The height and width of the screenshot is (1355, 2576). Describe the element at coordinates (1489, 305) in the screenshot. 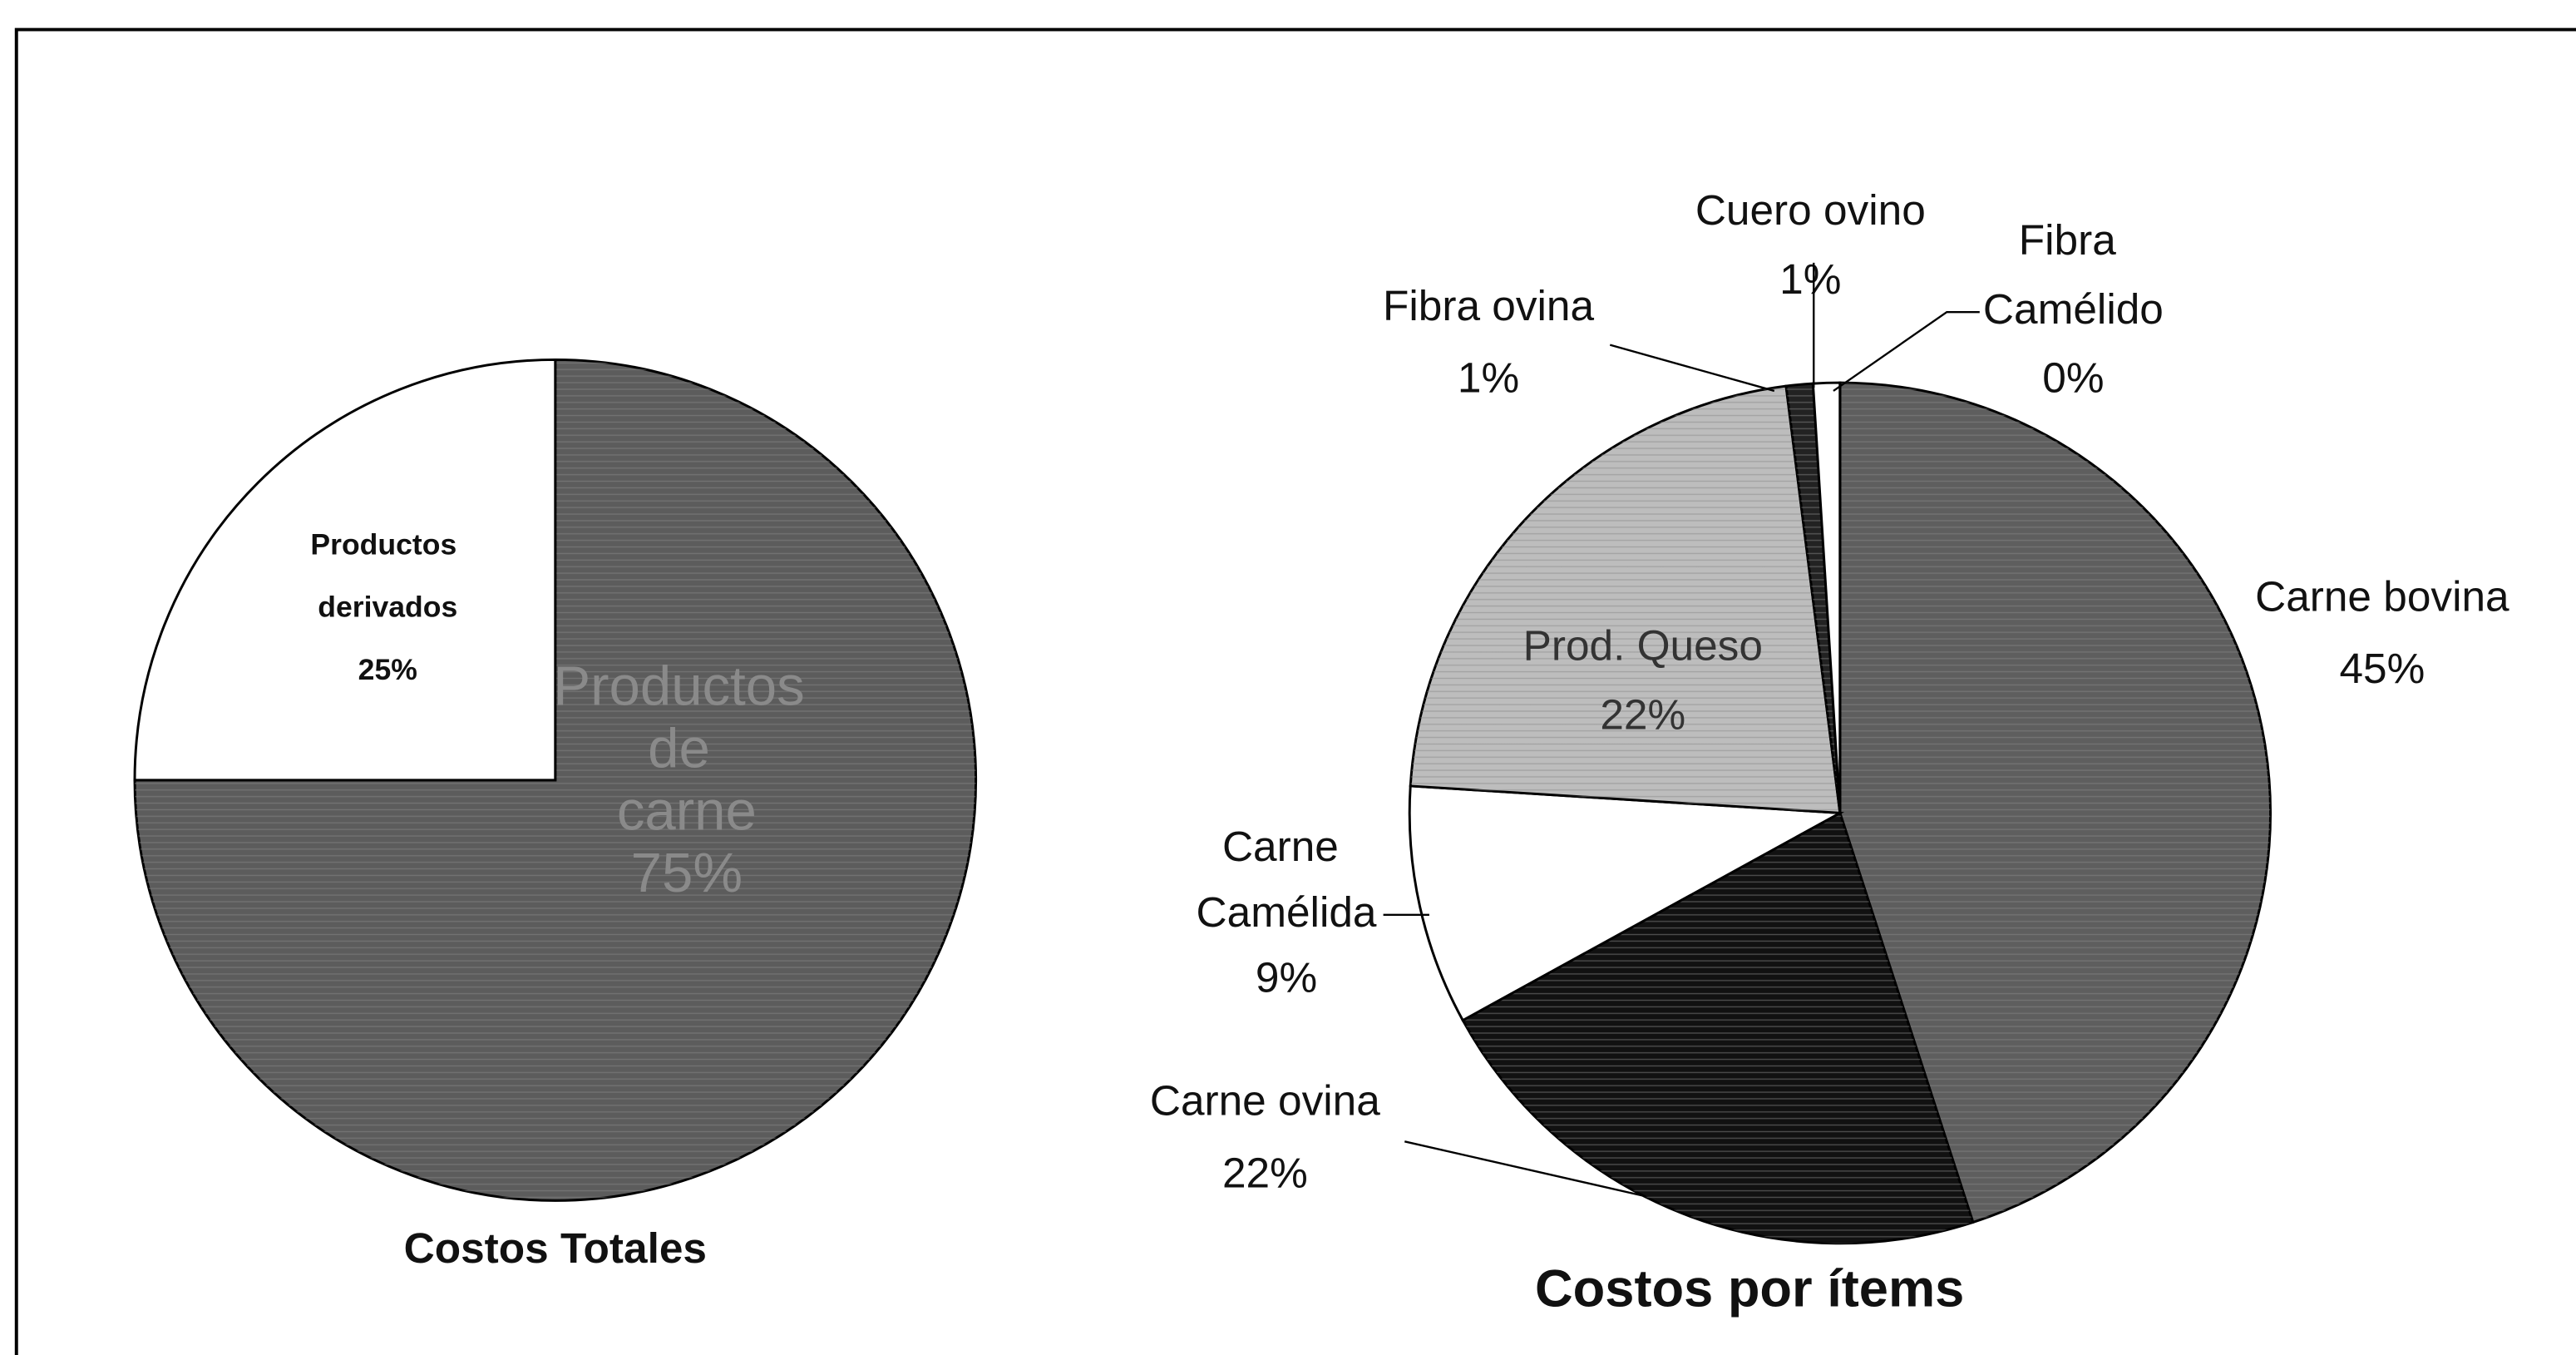

I see `category-label: Fibra ovina` at that location.